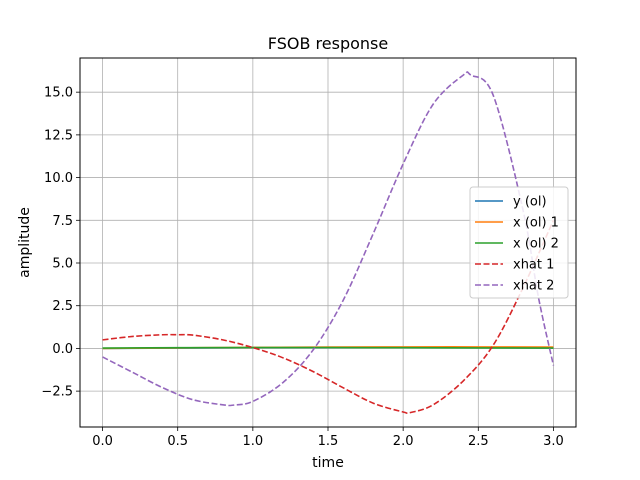 This screenshot has width=640, height=480. Describe the element at coordinates (328, 43) in the screenshot. I see `chart-title: FSOB response` at that location.